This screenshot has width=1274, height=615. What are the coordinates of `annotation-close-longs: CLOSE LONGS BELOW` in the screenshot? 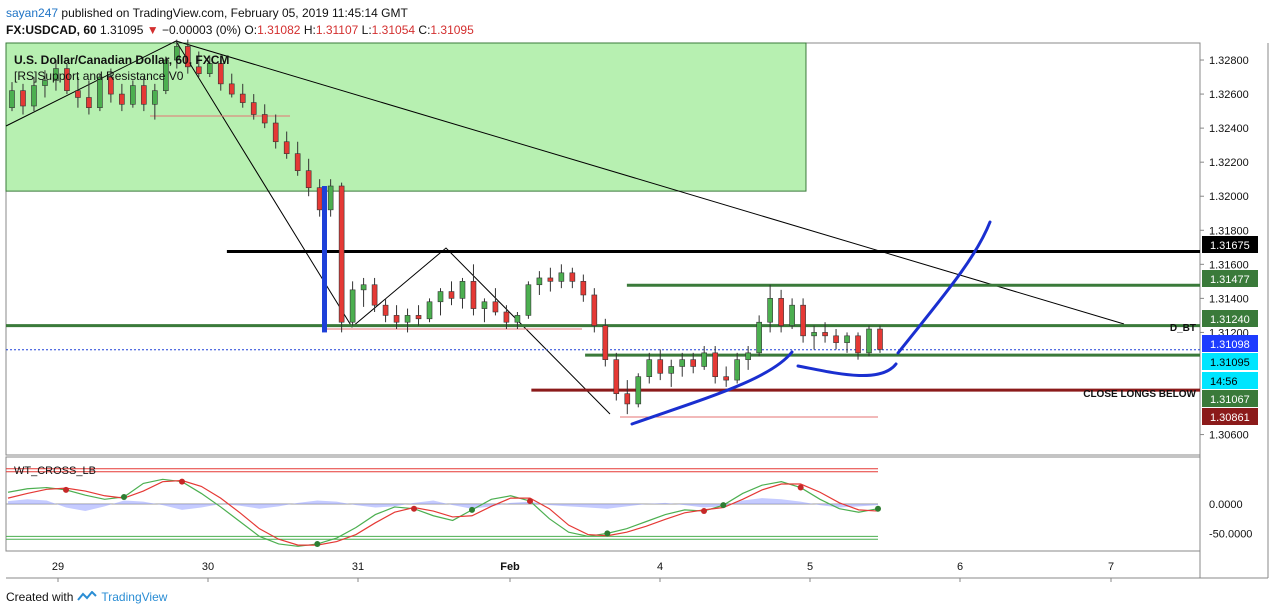 It's located at (1139, 394).